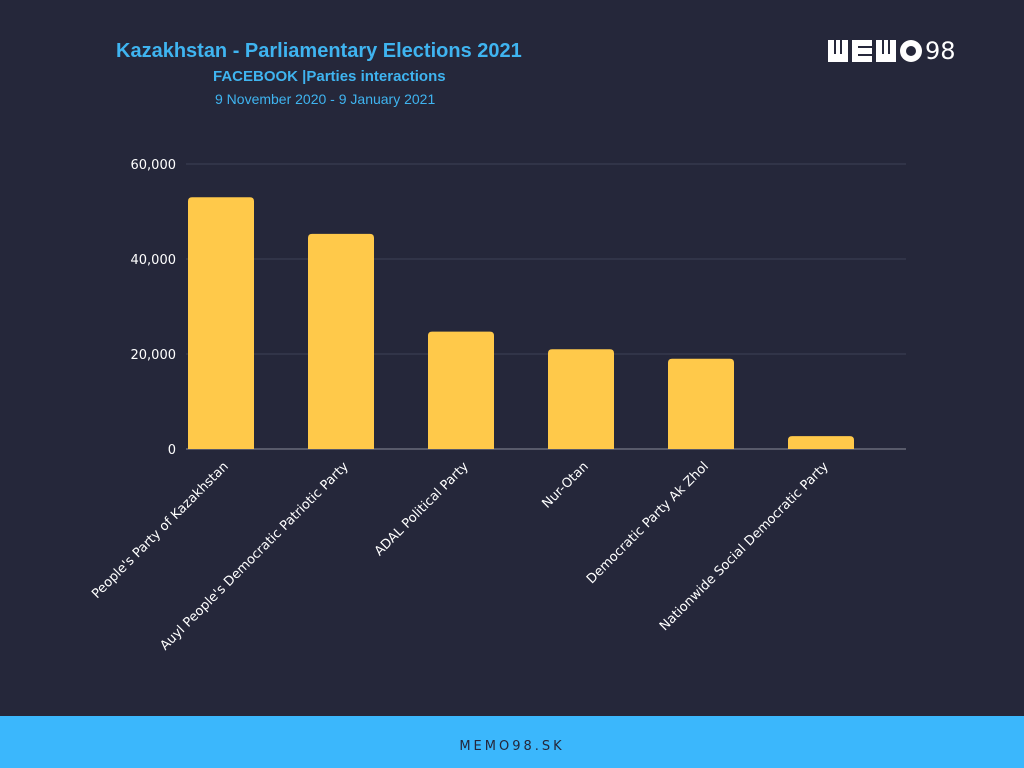 Image resolution: width=1024 pixels, height=768 pixels. Describe the element at coordinates (838, 51) in the screenshot. I see `logo-letter-m` at that location.